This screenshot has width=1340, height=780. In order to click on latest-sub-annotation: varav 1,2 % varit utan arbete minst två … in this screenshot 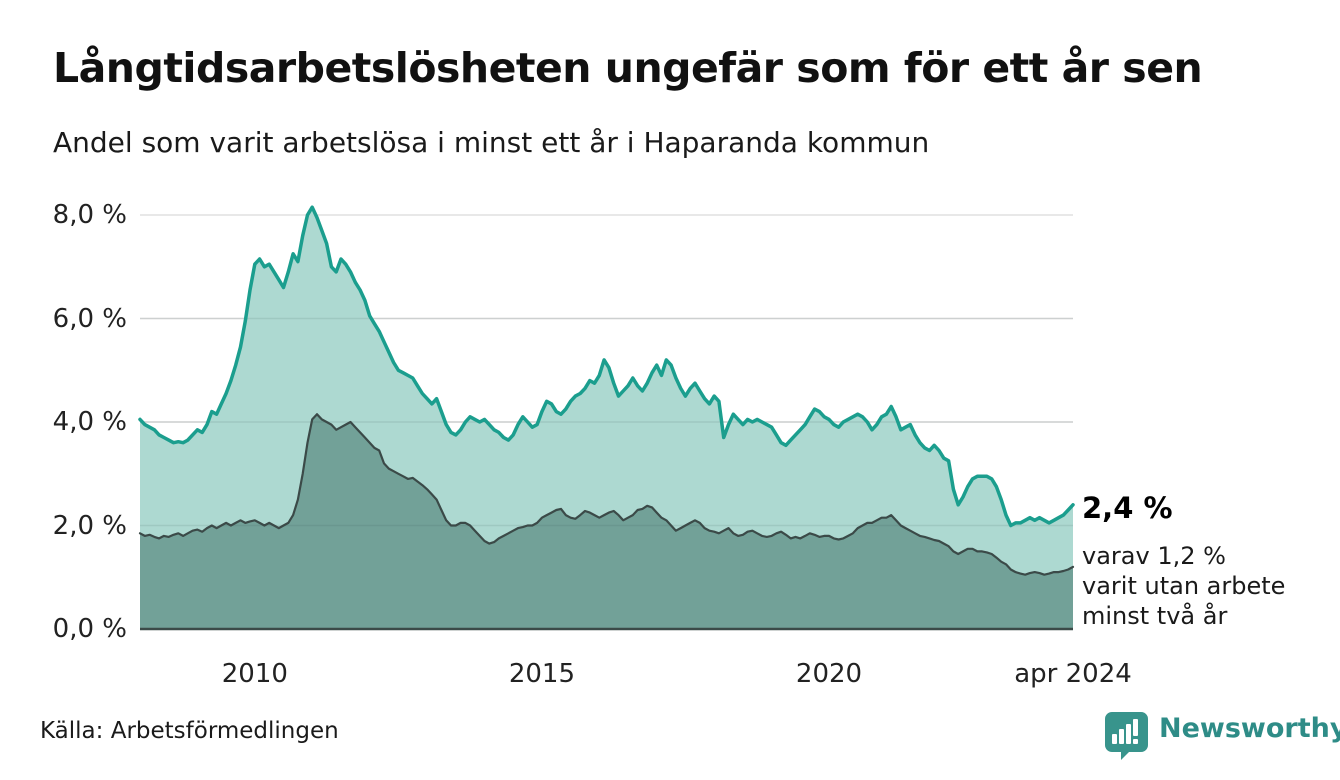, I will do `click(1183, 586)`.